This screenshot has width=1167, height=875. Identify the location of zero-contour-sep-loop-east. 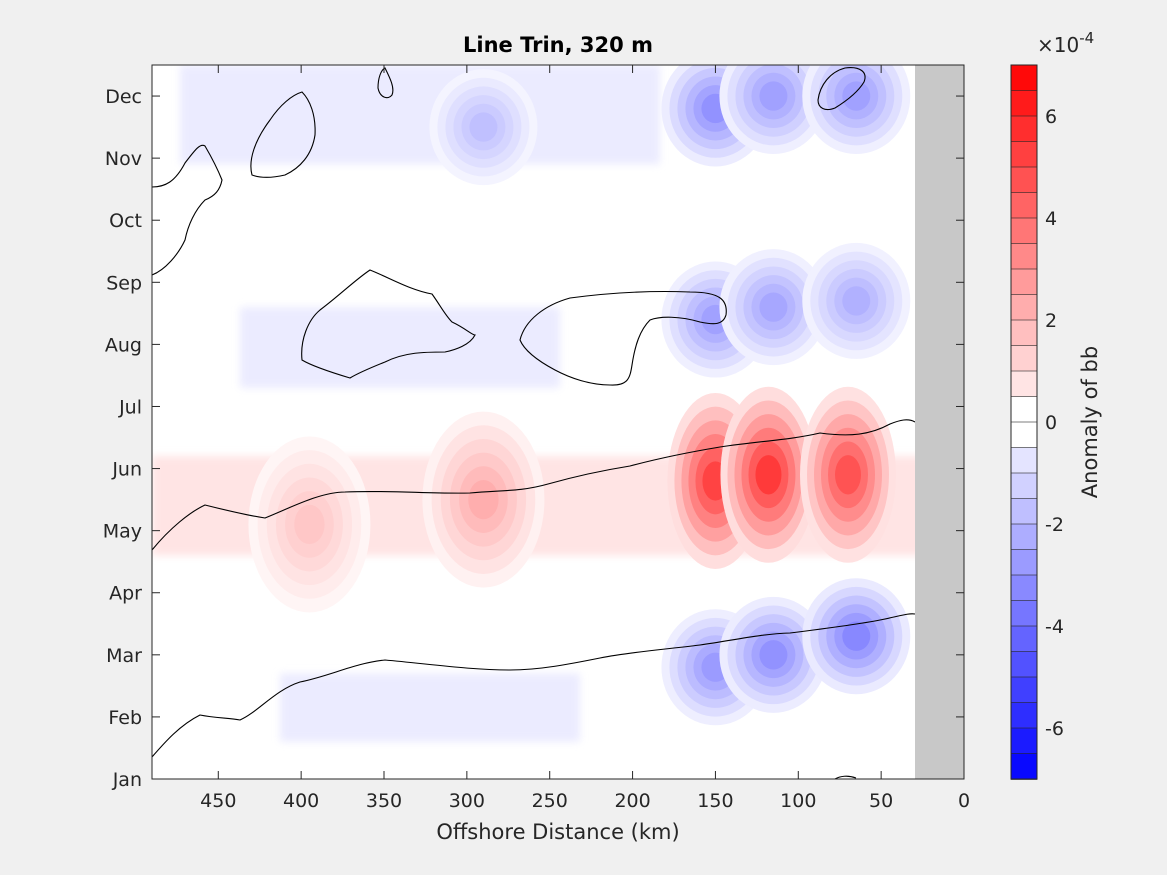
(623, 338).